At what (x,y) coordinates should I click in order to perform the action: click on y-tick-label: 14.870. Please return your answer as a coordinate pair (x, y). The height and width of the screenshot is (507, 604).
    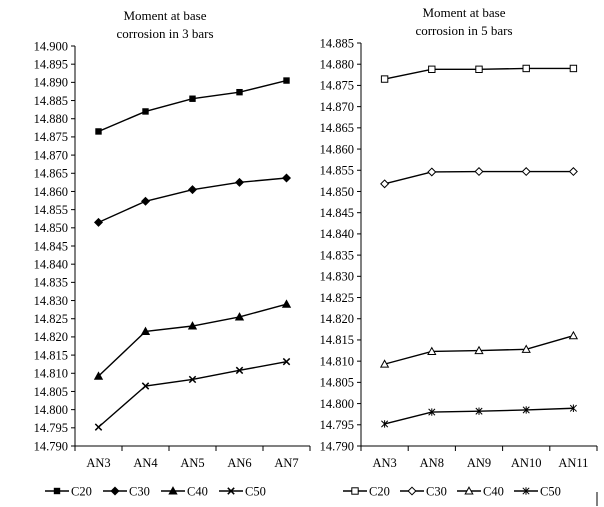
    Looking at the image, I should click on (51, 155).